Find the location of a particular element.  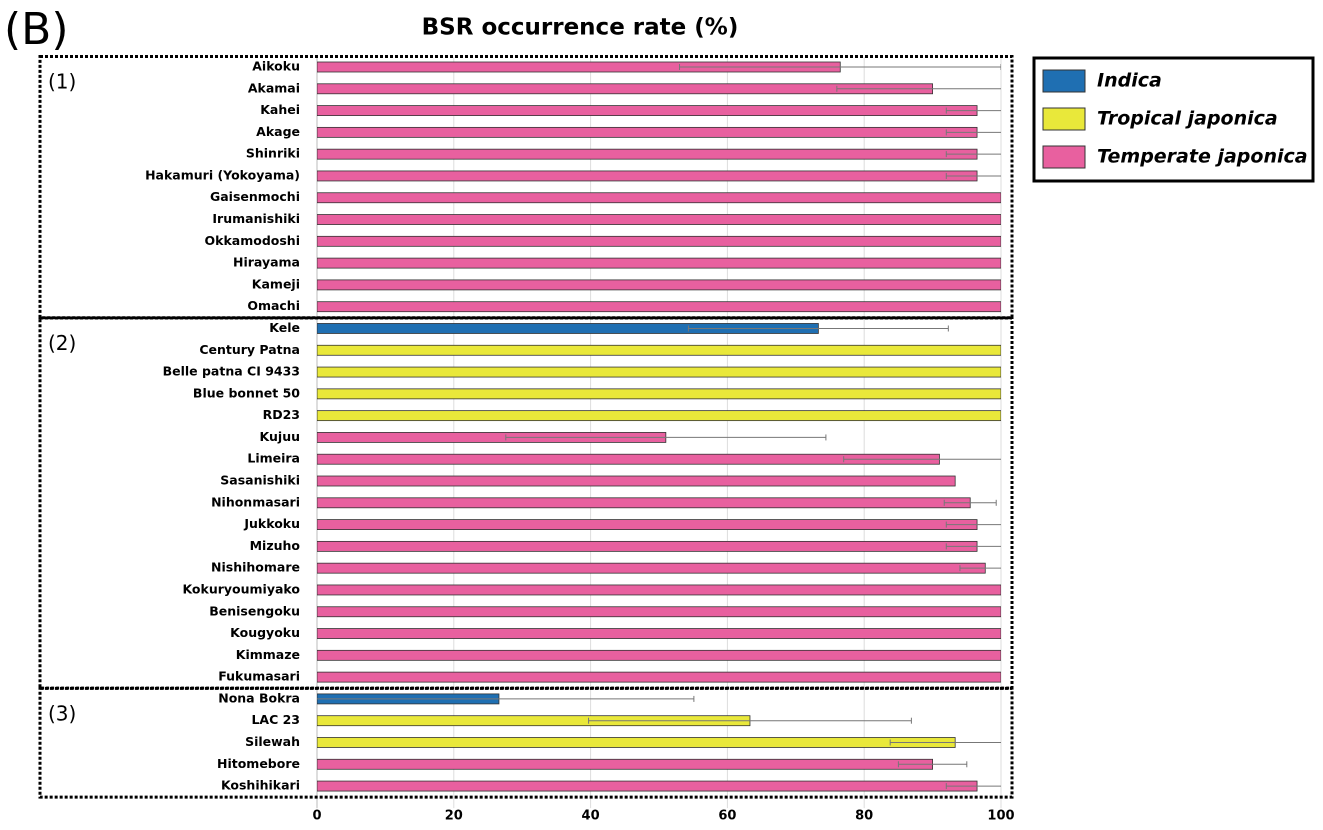

legend-label: Temperate japonica is located at coordinates (1202, 157).